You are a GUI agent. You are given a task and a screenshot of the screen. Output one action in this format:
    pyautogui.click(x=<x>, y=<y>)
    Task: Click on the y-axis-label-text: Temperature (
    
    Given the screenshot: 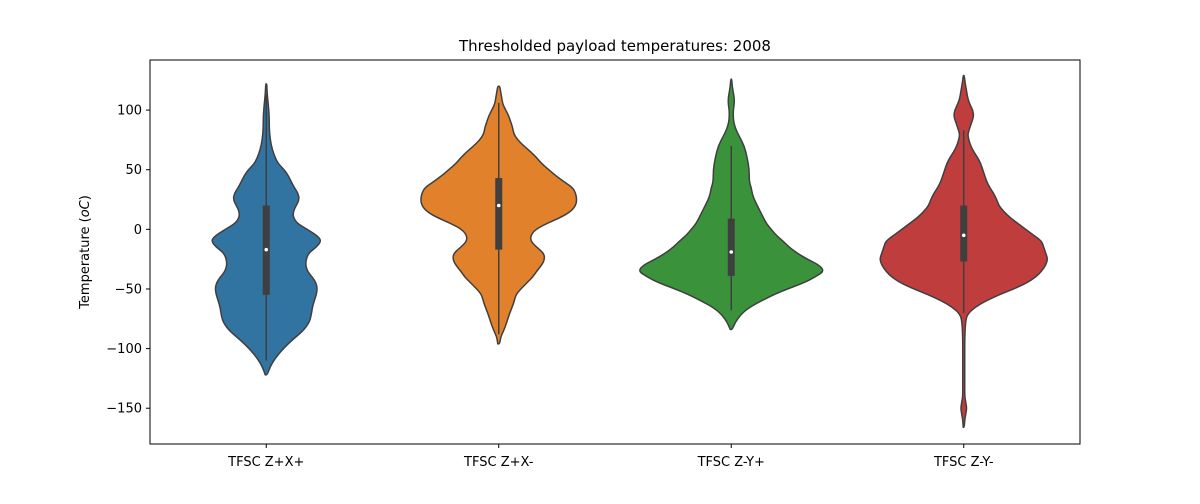 What is the action you would take?
    pyautogui.click(x=85, y=263)
    